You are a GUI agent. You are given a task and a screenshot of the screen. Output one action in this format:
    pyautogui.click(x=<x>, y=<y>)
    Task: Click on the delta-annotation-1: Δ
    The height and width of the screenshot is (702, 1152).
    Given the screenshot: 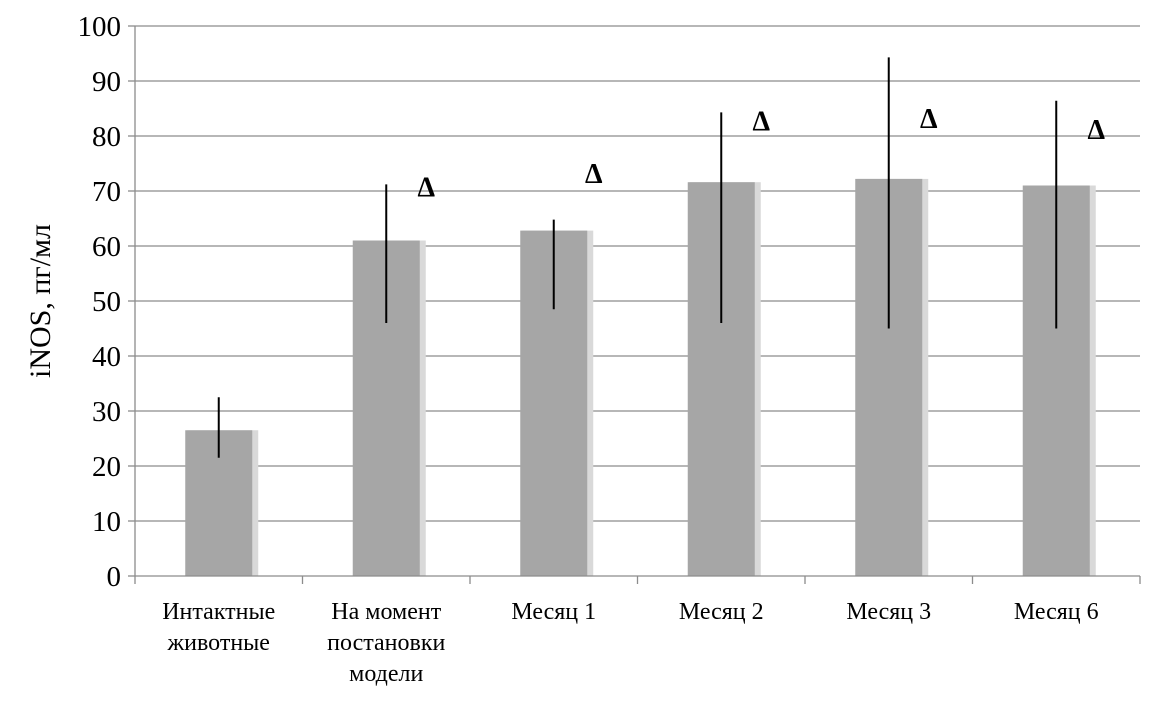 What is the action you would take?
    pyautogui.click(x=426, y=188)
    